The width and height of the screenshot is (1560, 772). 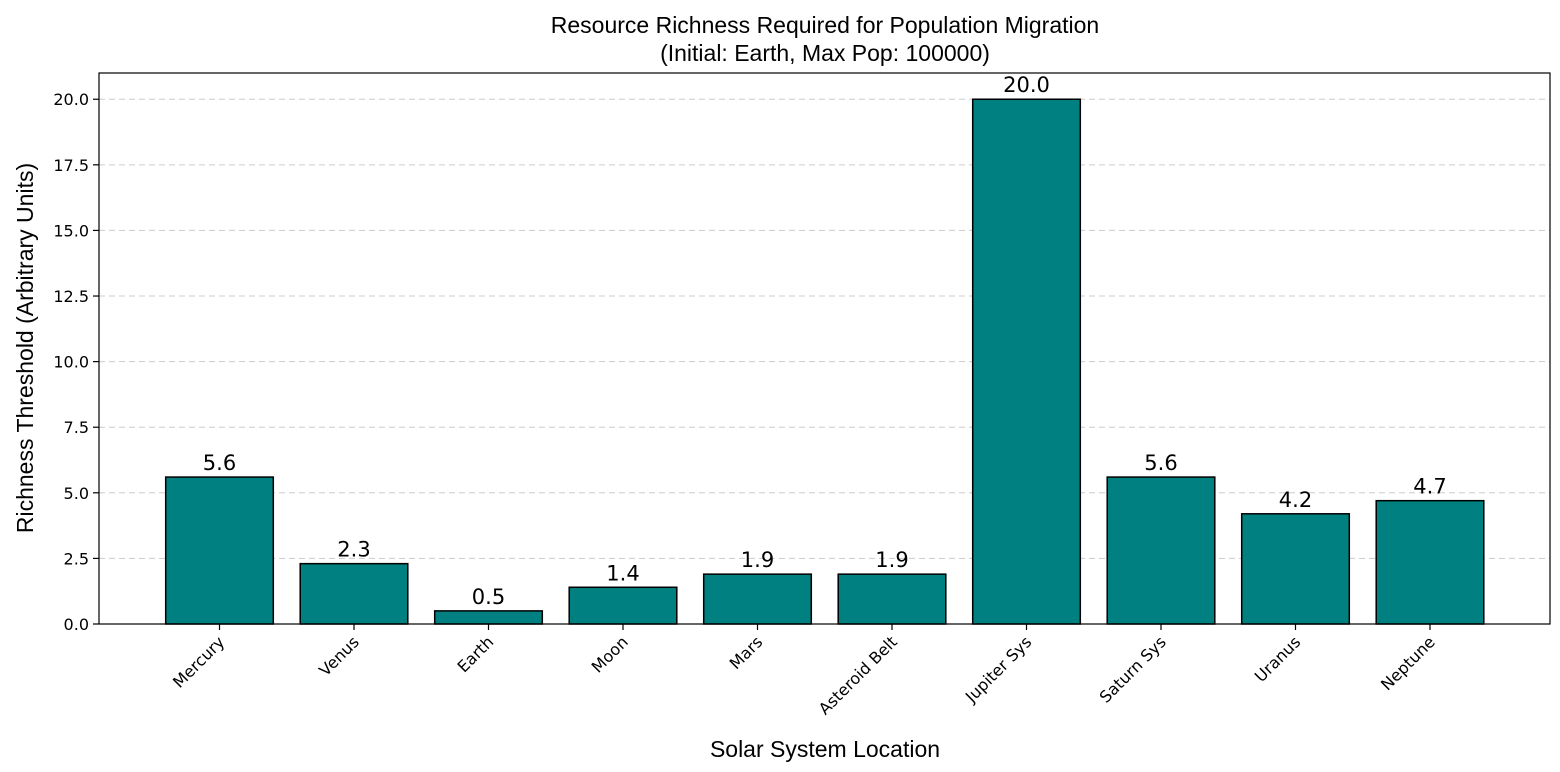 I want to click on bar-value-label: 4.7, so click(x=1429, y=487).